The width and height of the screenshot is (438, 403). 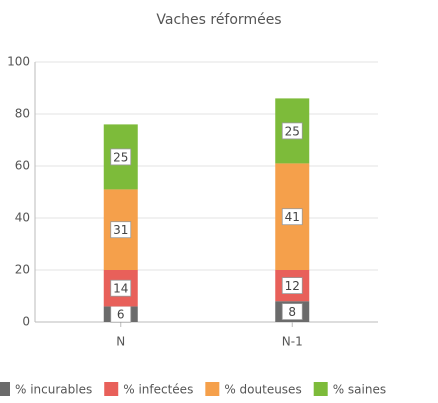 I want to click on data-label: 12, so click(x=292, y=286).